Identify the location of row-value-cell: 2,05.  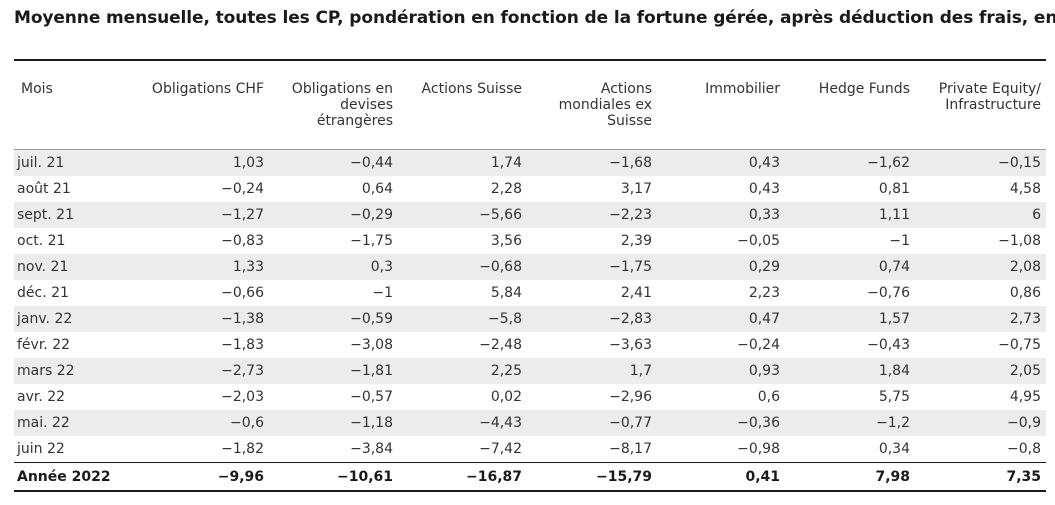
(980, 371).